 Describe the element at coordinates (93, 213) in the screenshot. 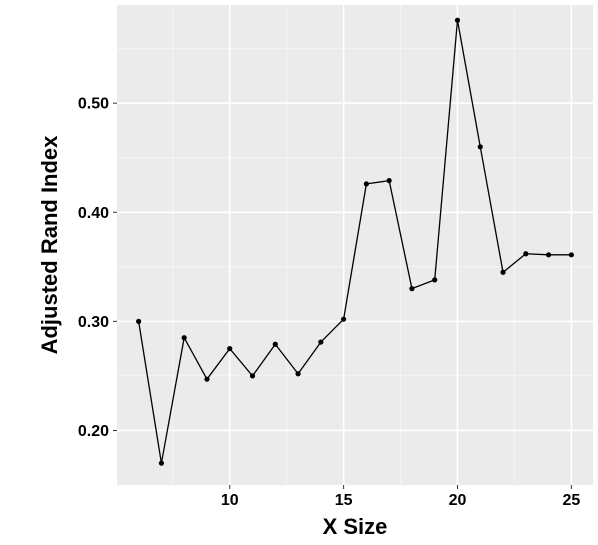

I see `y-tick-label: 0.40` at that location.